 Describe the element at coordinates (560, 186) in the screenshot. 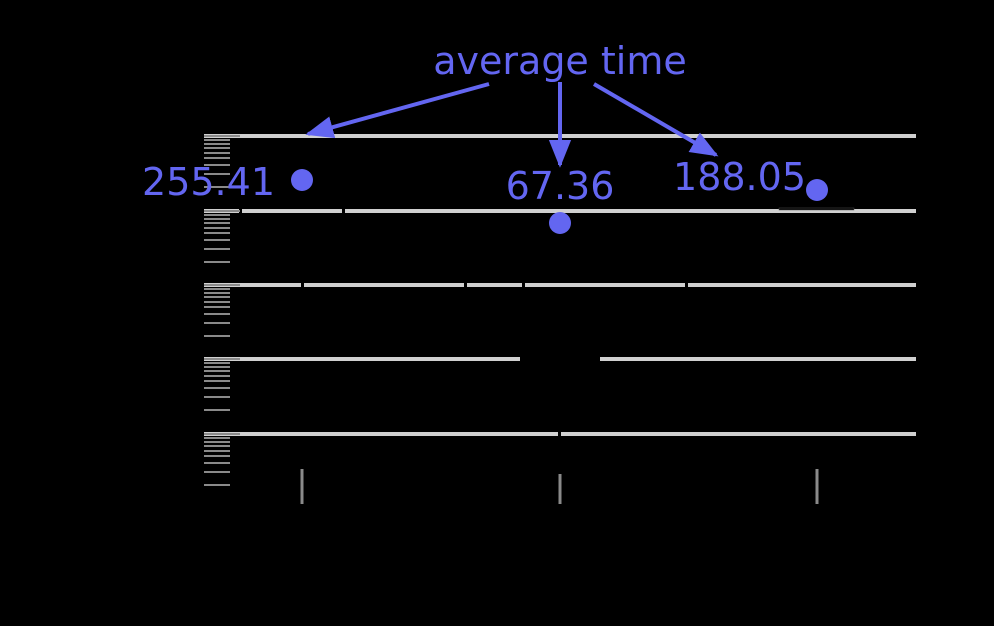

I see `value-label: 67.36` at that location.